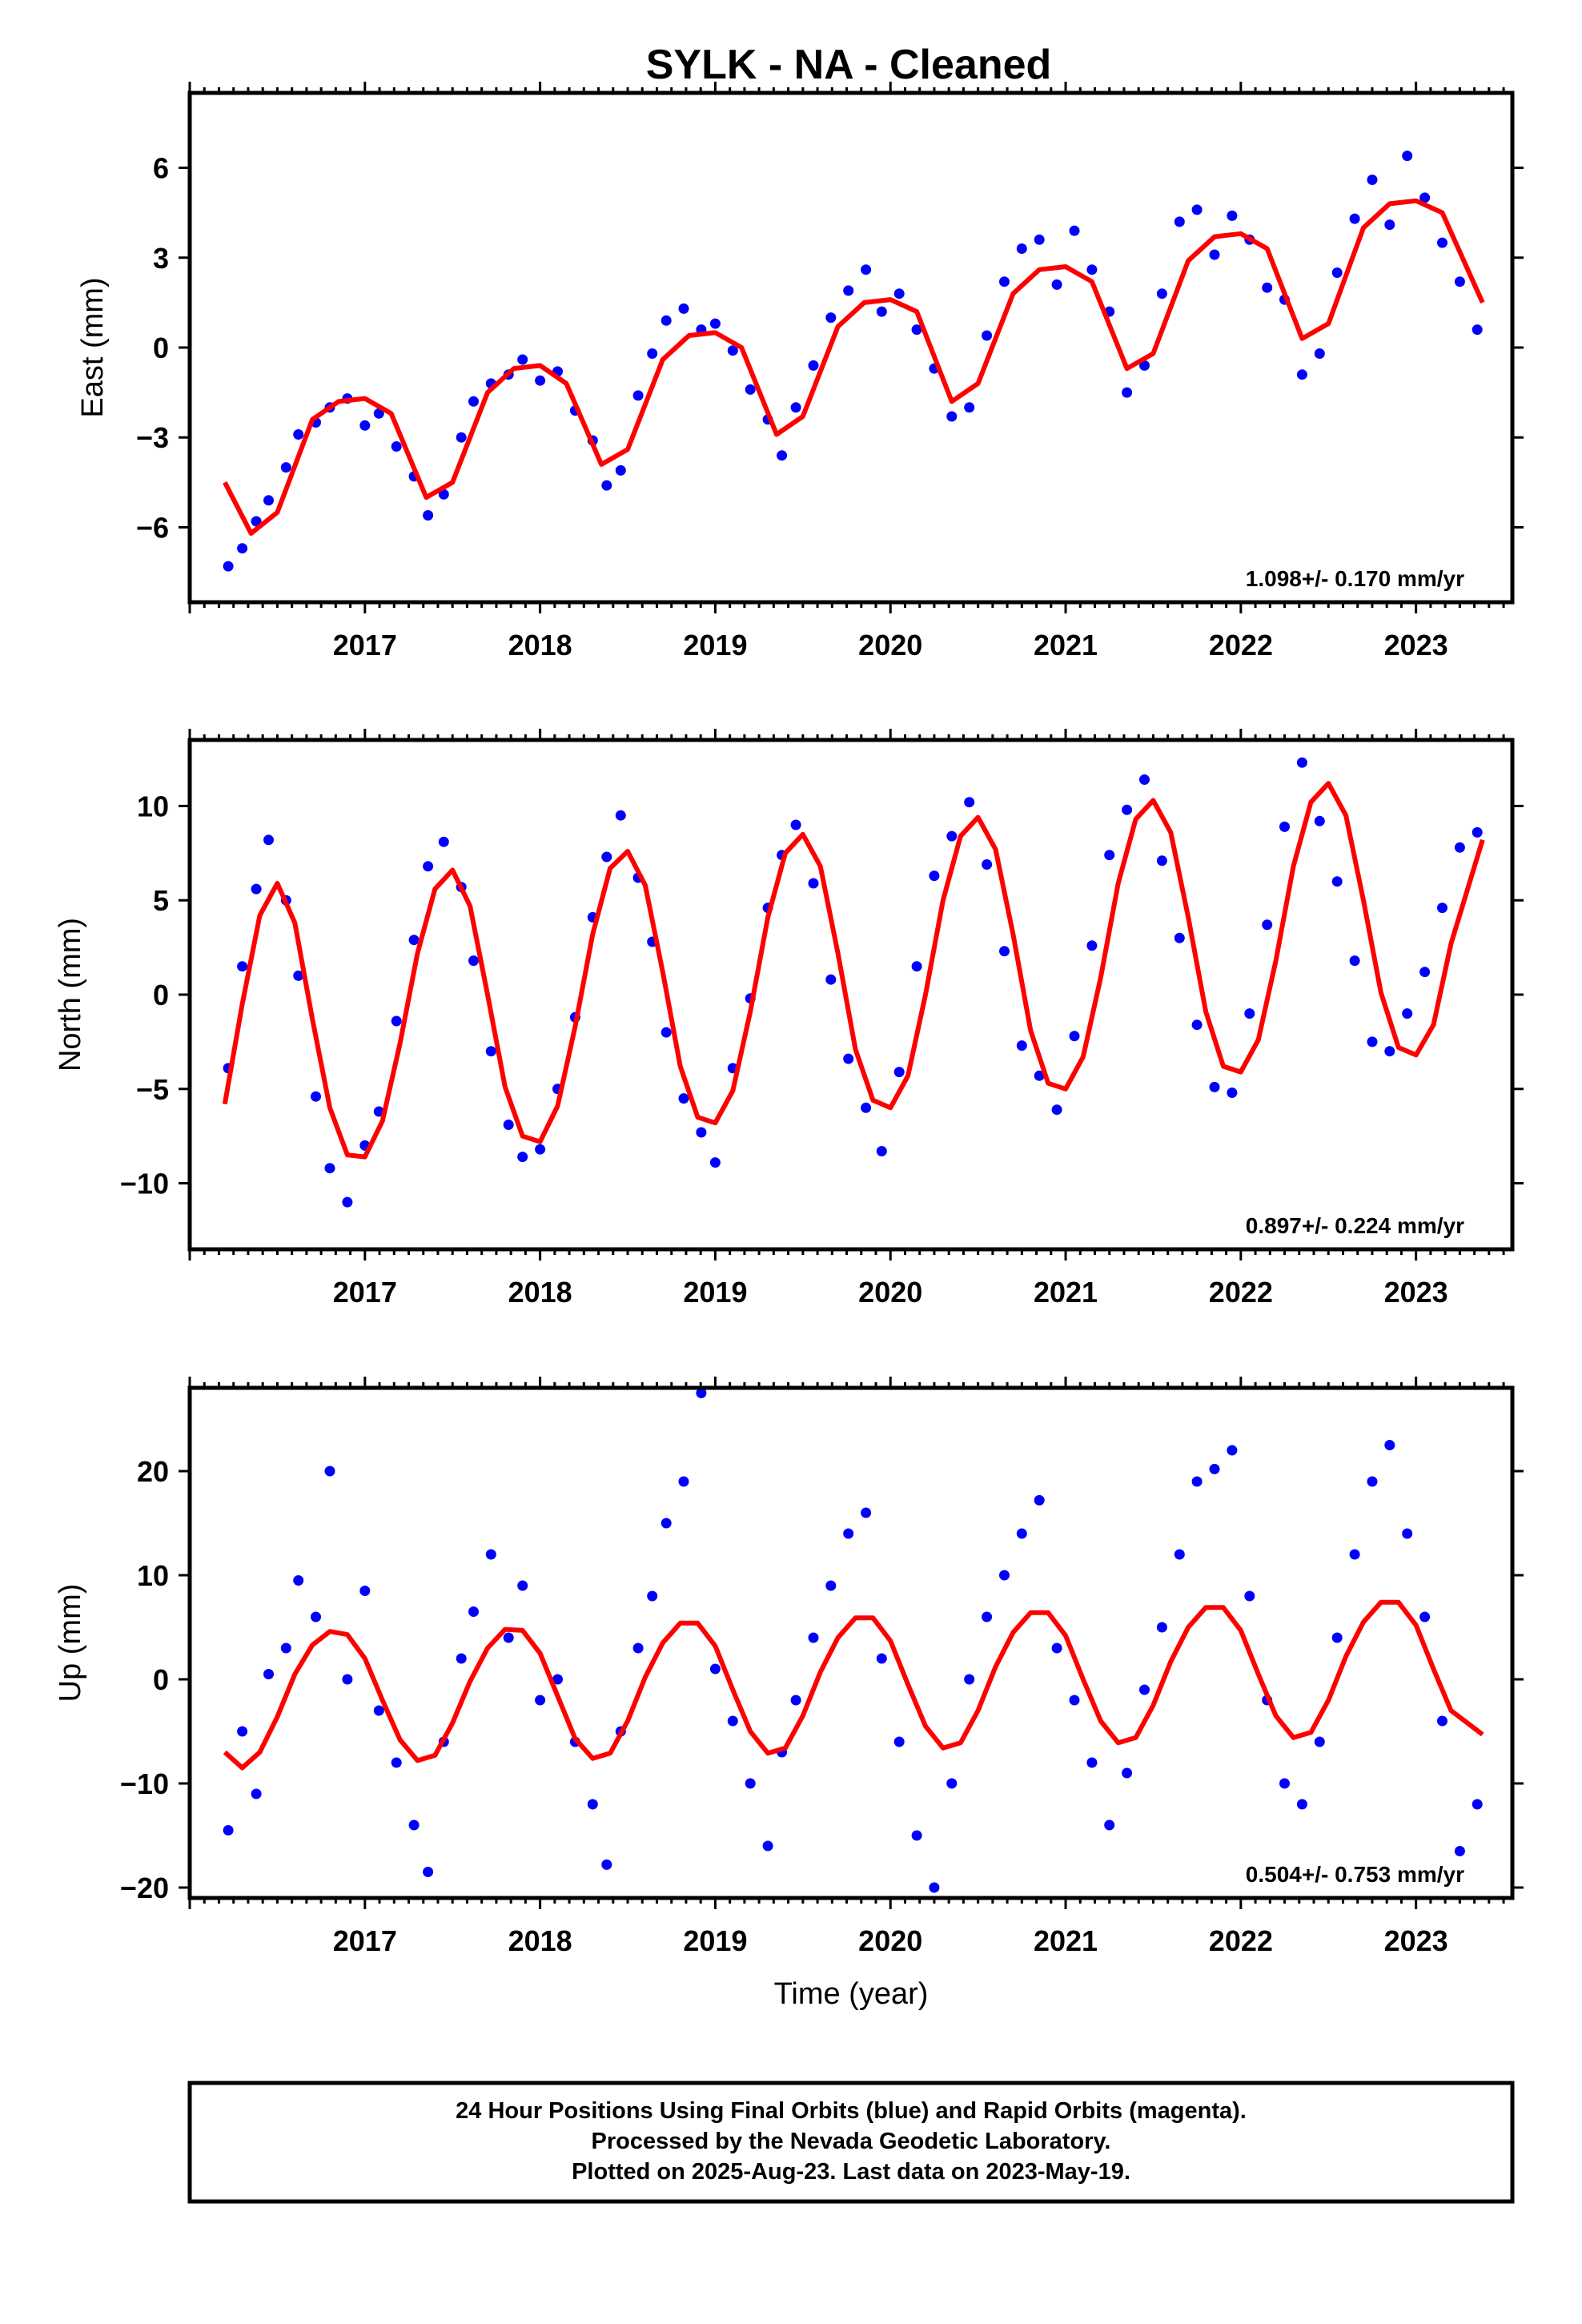 The height and width of the screenshot is (2324, 1582). I want to click on north-x-tick-label: 2018, so click(540, 1292).